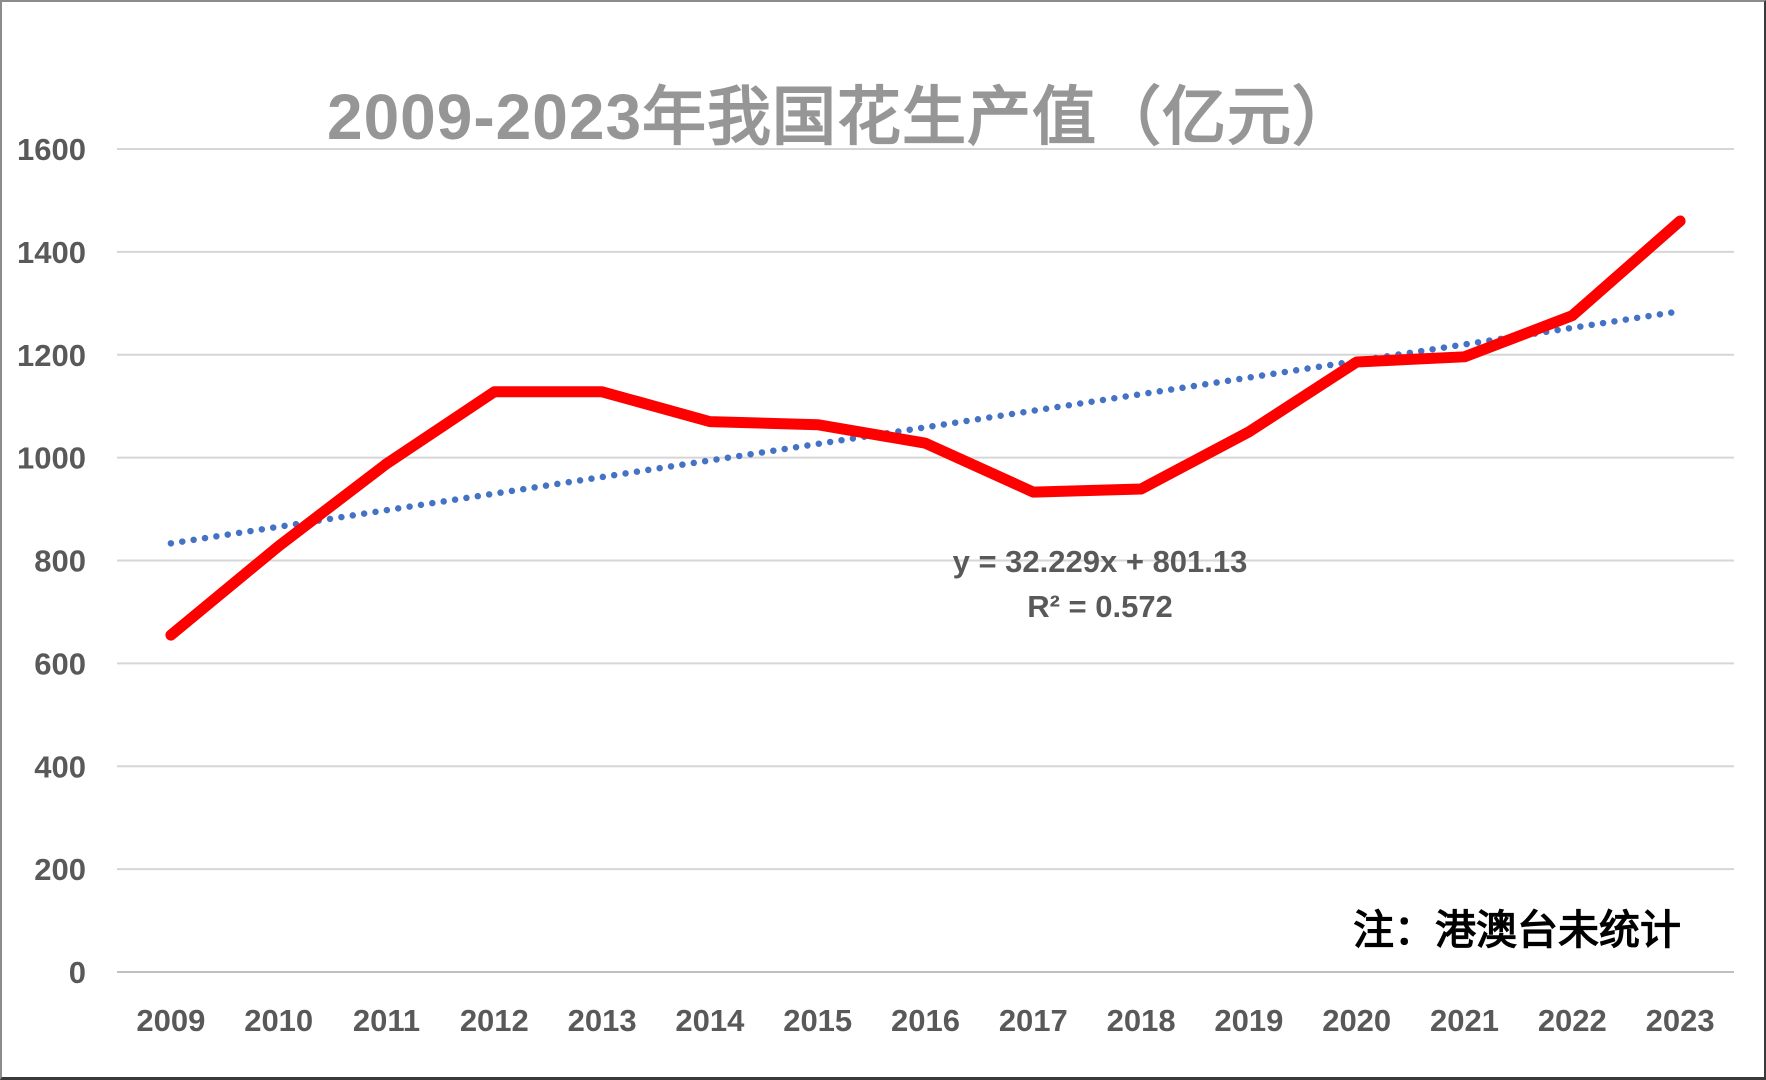 This screenshot has height=1080, width=1766. I want to click on y-axis-tick-label: 200, so click(60, 869).